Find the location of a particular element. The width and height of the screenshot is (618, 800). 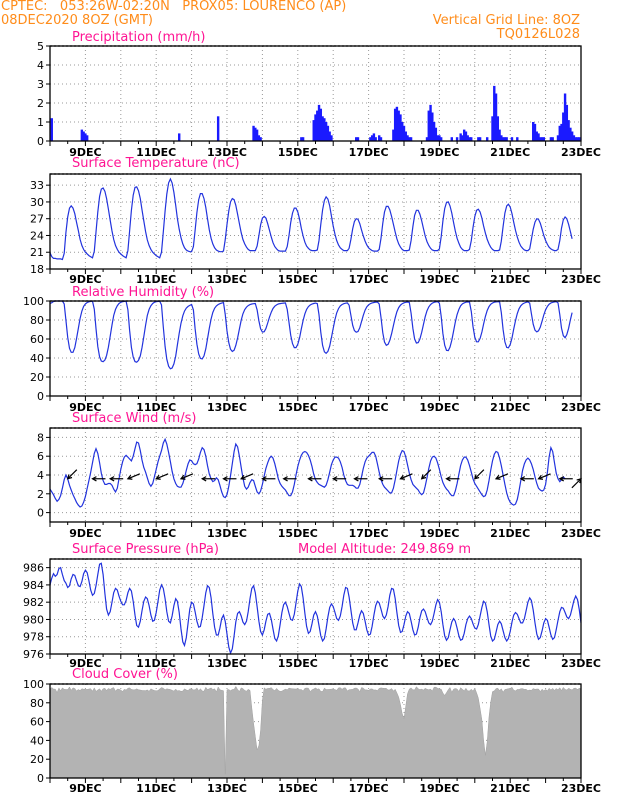

temp-panel is located at coordinates (314, 223).